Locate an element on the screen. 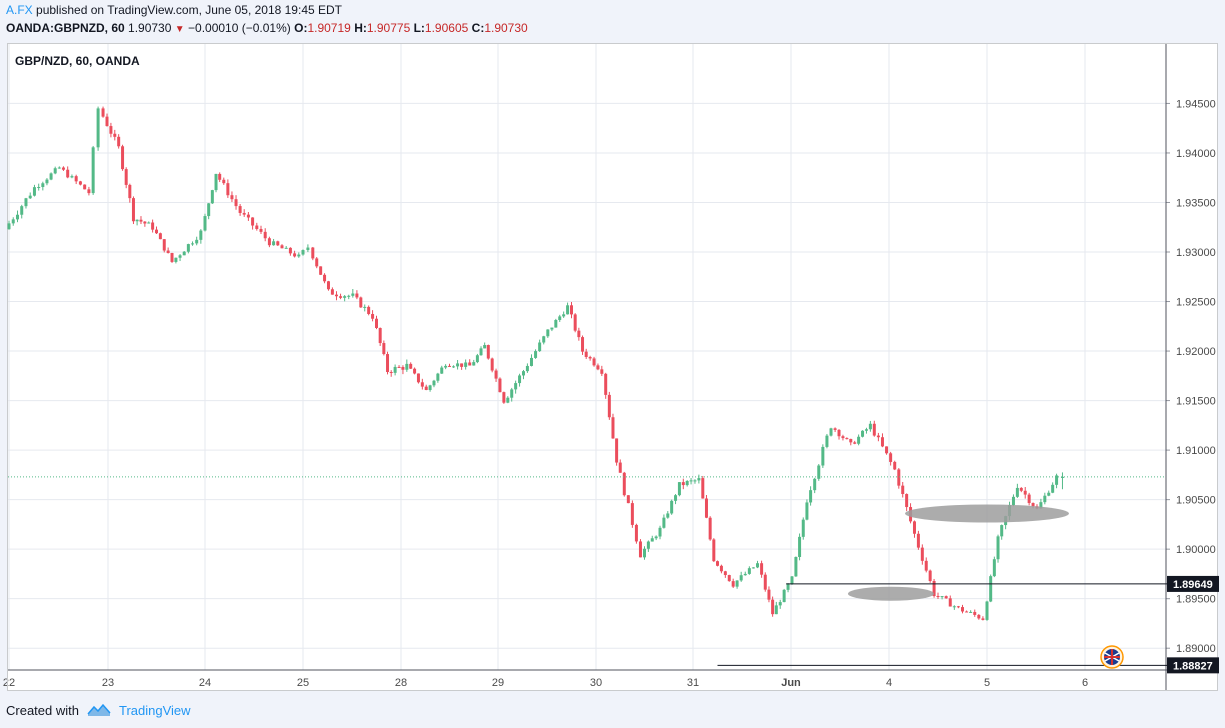 This screenshot has width=1225, height=728. created-with-text: Created with is located at coordinates (42, 710).